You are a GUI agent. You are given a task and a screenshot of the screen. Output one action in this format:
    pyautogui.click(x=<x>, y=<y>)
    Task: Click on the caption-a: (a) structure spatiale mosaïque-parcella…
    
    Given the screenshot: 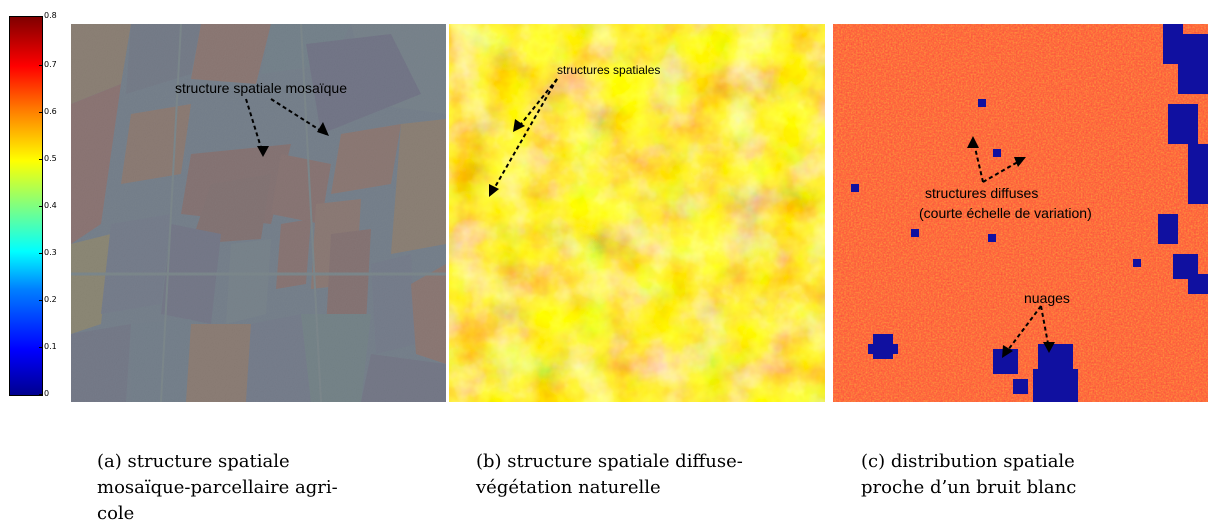 What is the action you would take?
    pyautogui.click(x=258, y=488)
    